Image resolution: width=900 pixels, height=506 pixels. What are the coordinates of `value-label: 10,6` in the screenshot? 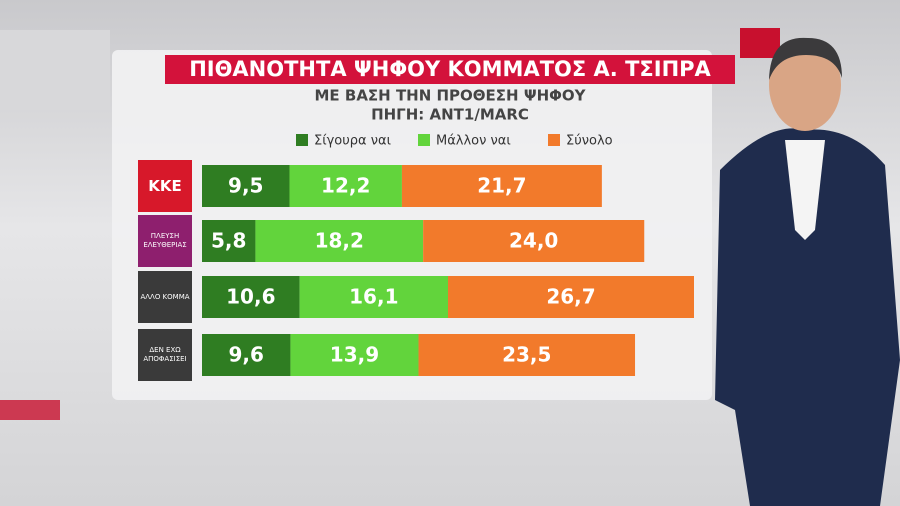 It's located at (250, 297).